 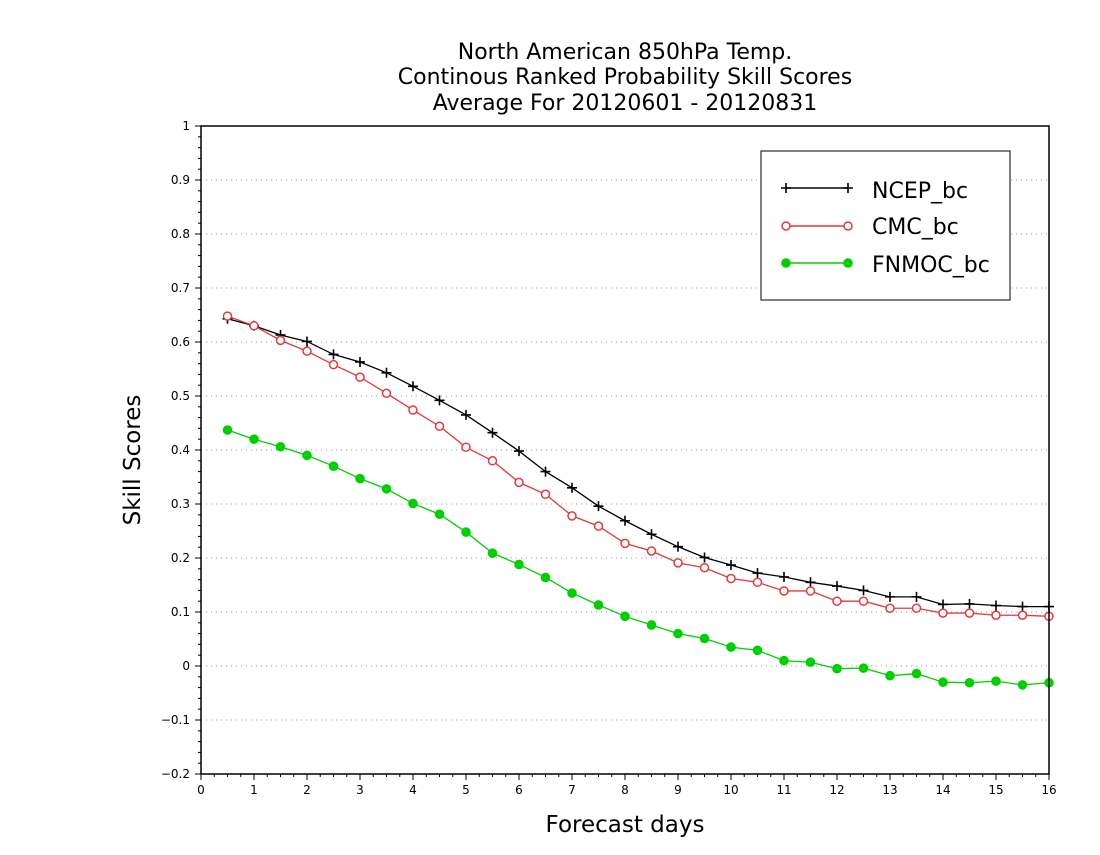 What do you see at coordinates (175, 720) in the screenshot?
I see `y-tick-label: −0.1` at bounding box center [175, 720].